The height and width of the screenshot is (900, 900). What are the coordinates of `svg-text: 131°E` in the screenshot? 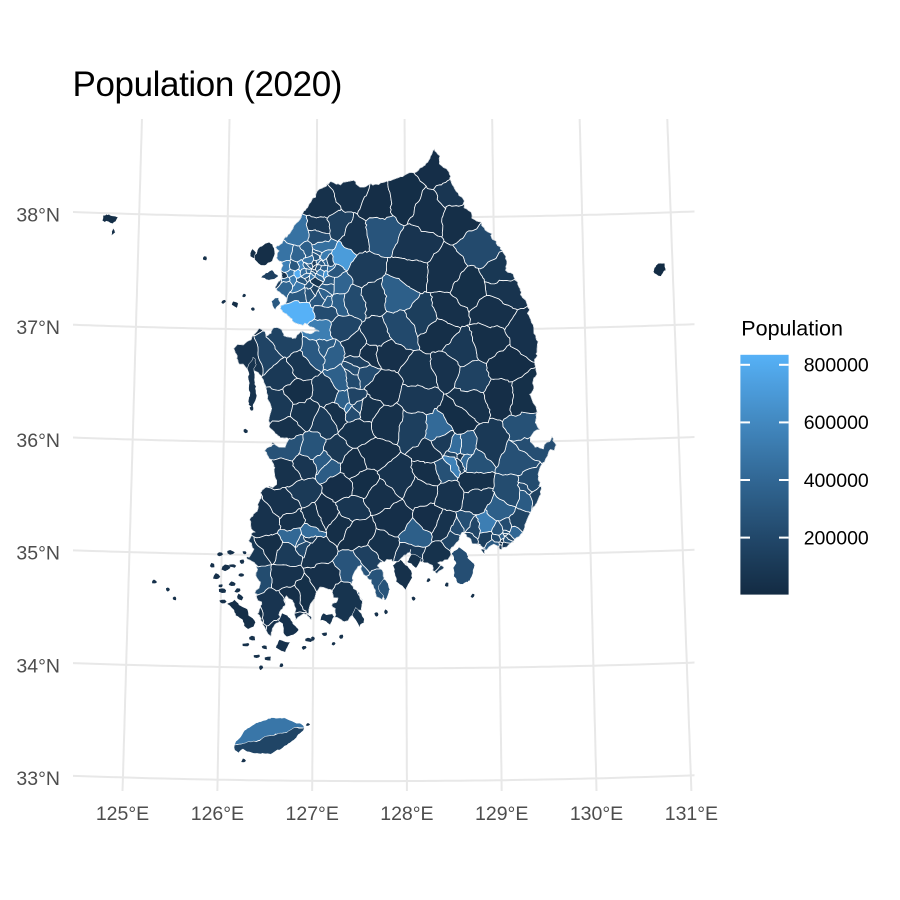 It's located at (691, 814).